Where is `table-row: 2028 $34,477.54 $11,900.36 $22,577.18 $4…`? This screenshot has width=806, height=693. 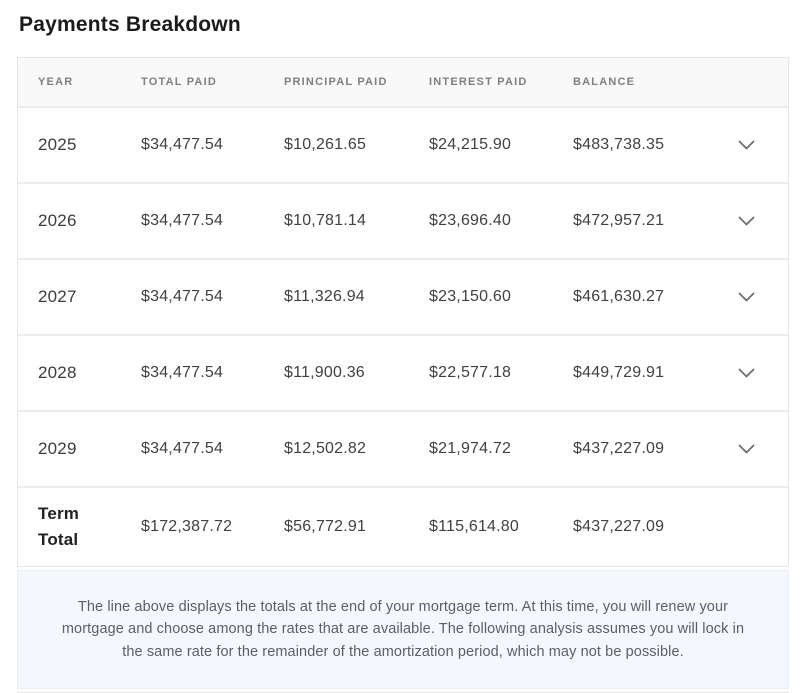
table-row: 2028 $34,477.54 $11,900.36 $22,577.18 $4… is located at coordinates (403, 372).